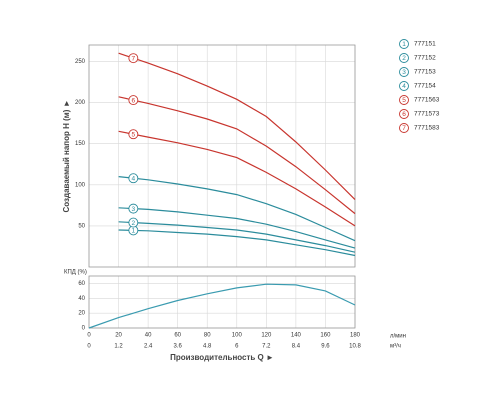 The width and height of the screenshot is (500, 400). What do you see at coordinates (80, 185) in the screenshot?
I see `y-tick-label: 100` at bounding box center [80, 185].